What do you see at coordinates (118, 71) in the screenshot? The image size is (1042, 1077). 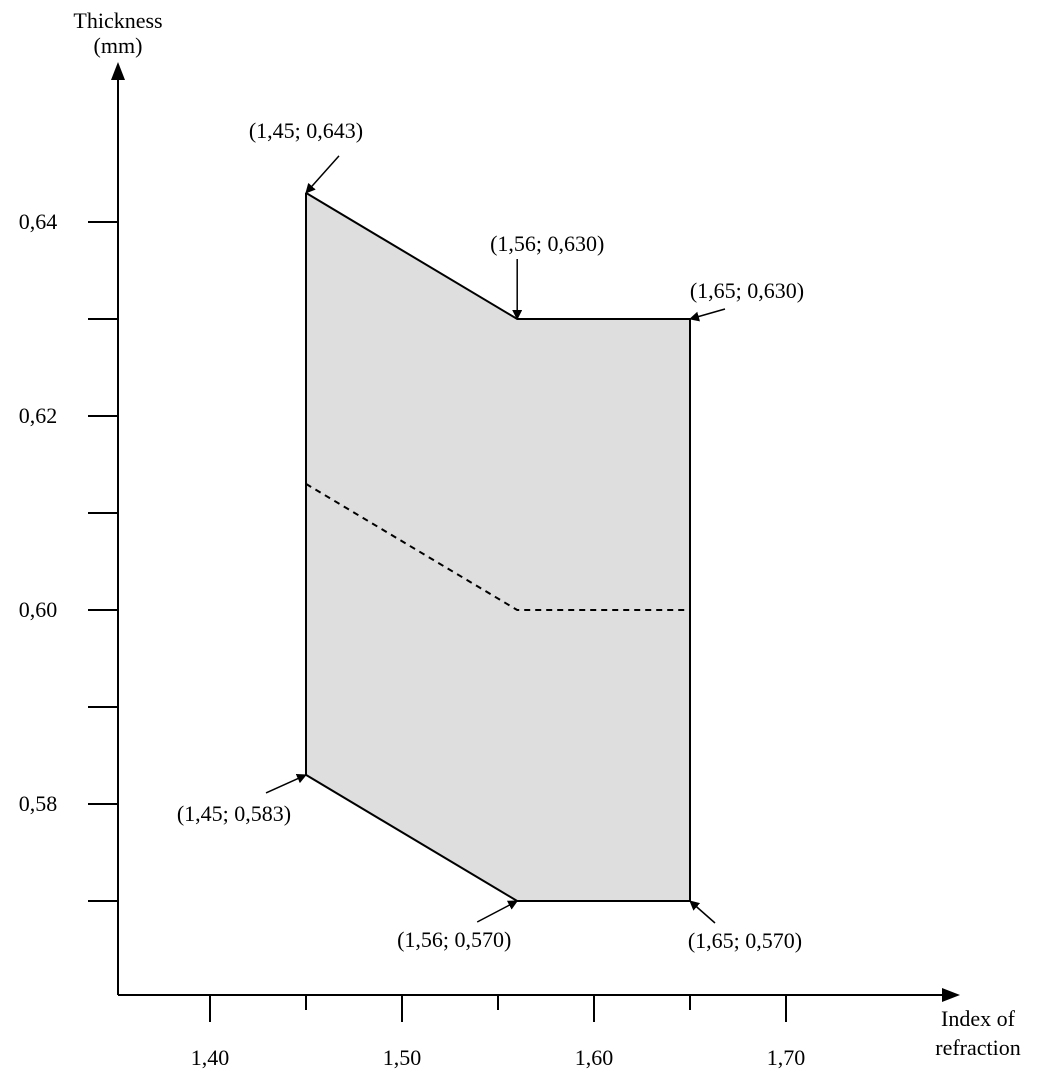 I see `y-axis-arrowhead` at bounding box center [118, 71].